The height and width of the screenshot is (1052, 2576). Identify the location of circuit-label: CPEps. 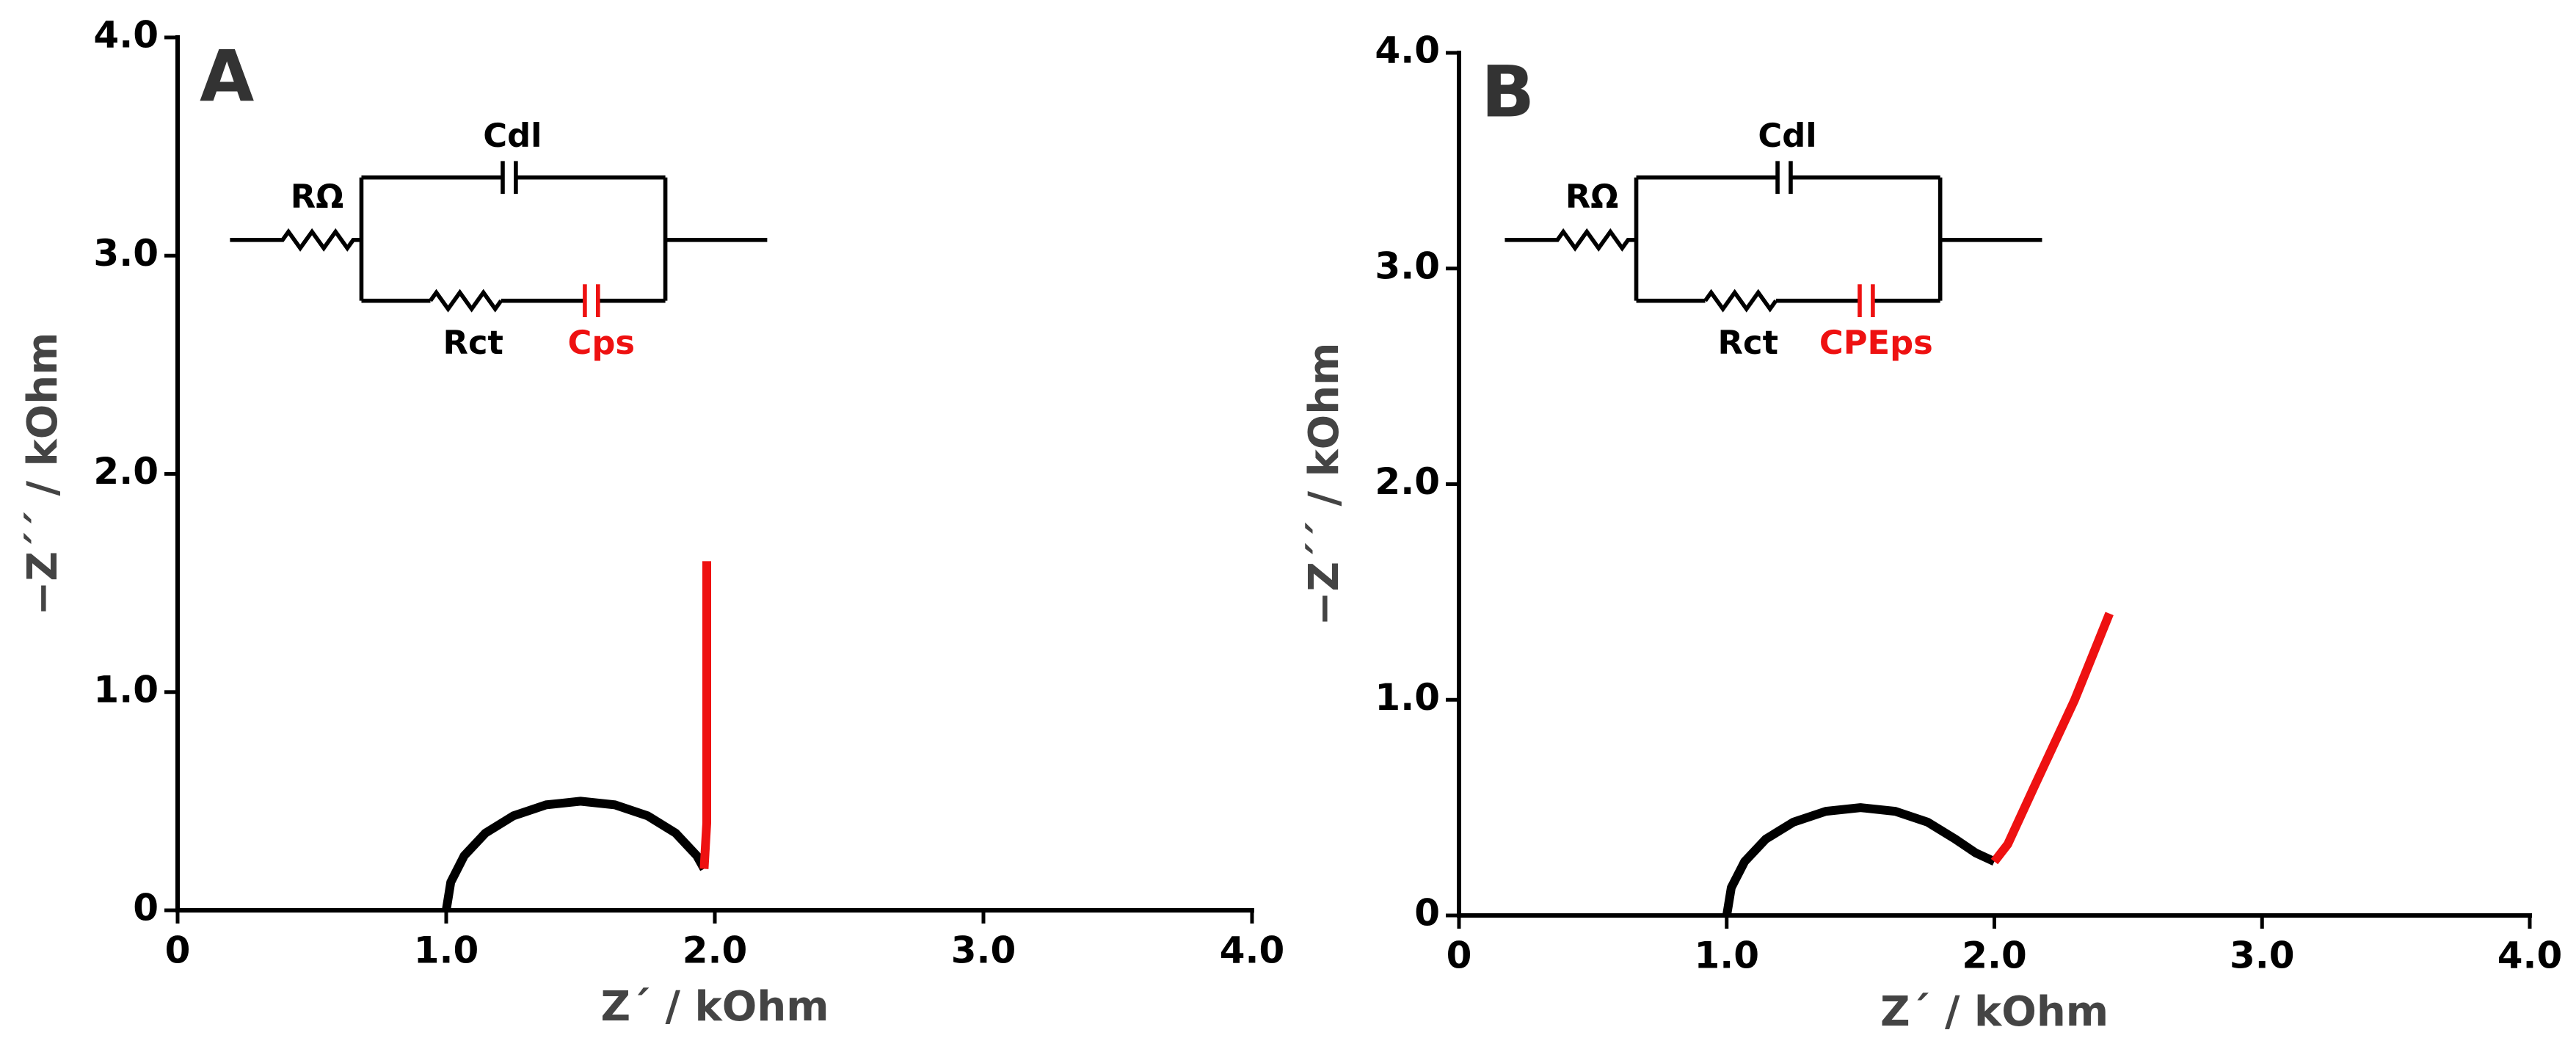
(1876, 342).